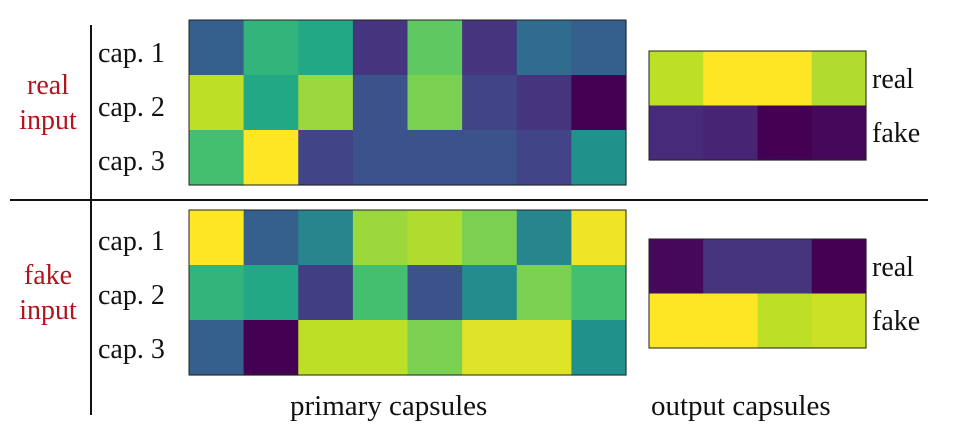 The height and width of the screenshot is (438, 956). I want to click on heatmap-2-cell-r2-c1, so click(676, 133).